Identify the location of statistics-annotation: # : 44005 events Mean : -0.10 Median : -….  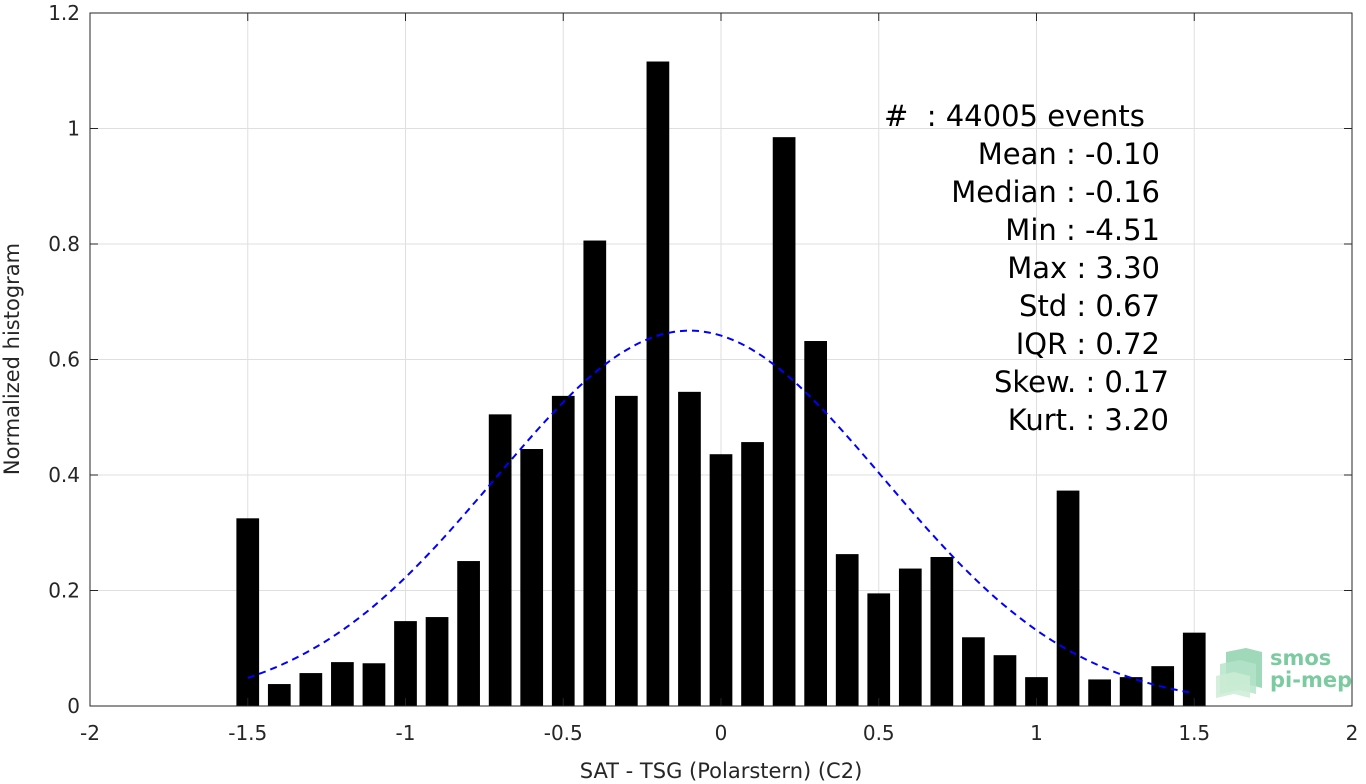
(1026, 268).